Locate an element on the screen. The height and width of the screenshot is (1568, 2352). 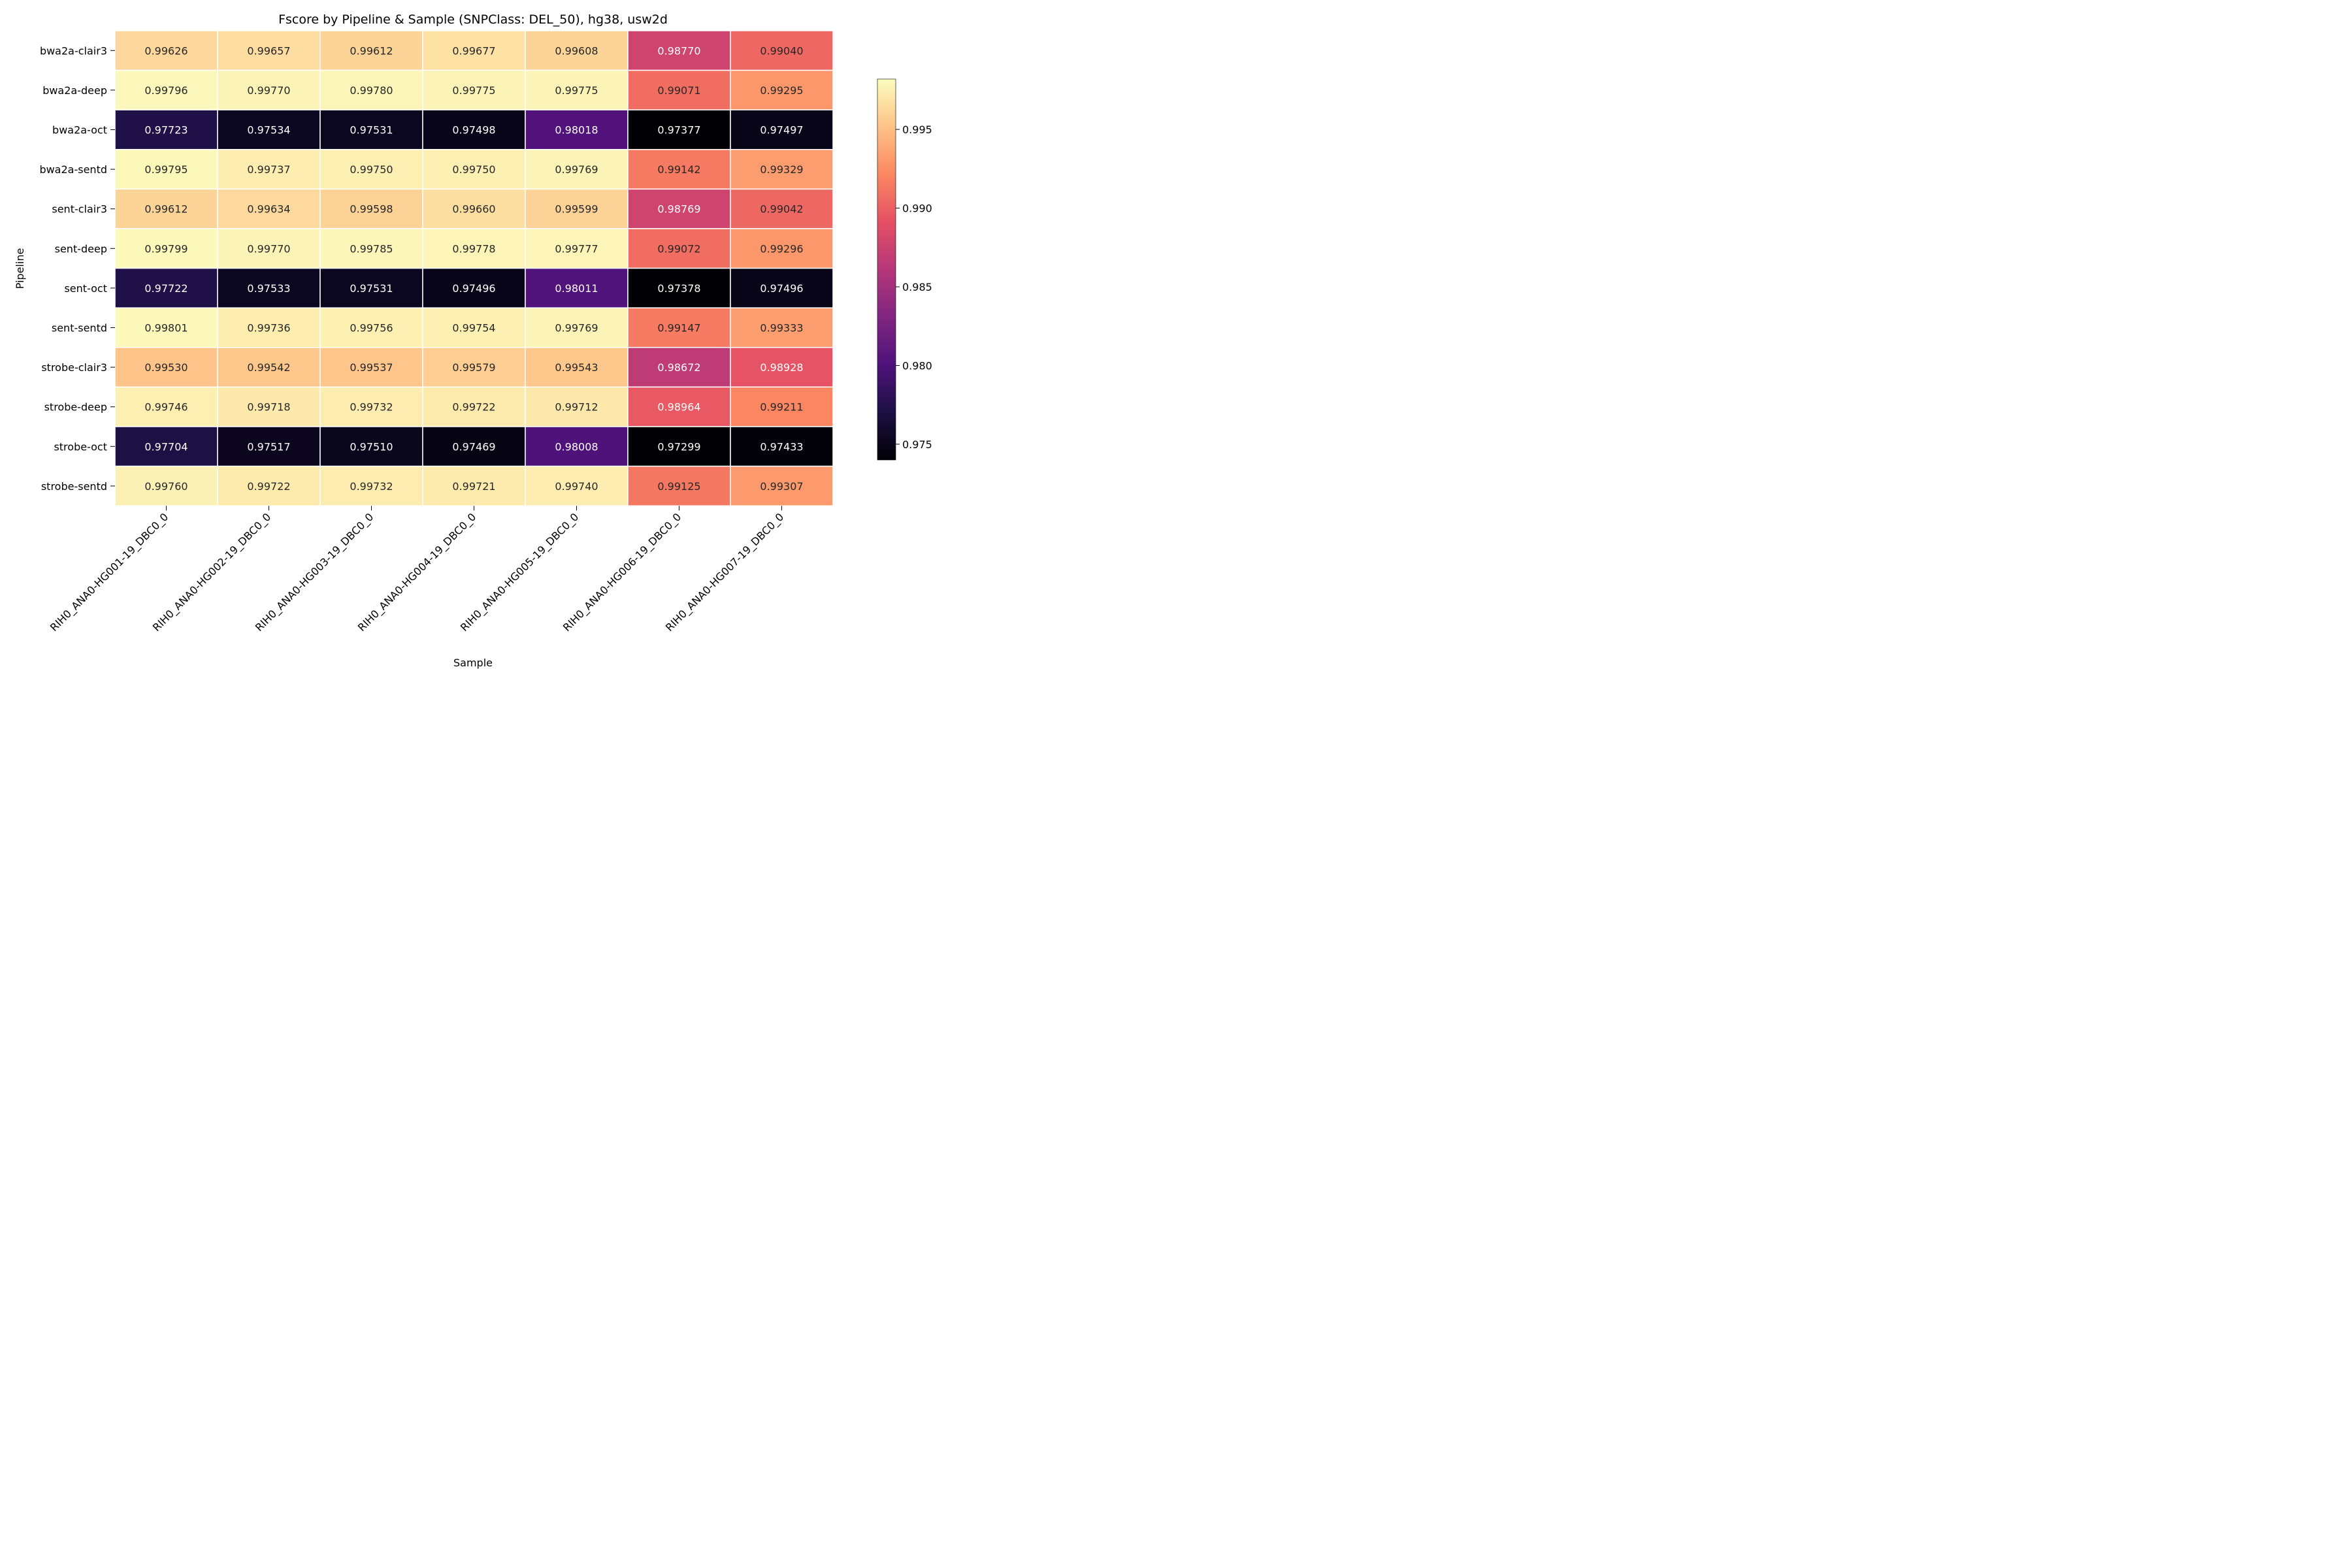
cell-value-label: 0.99634 is located at coordinates (268, 209).